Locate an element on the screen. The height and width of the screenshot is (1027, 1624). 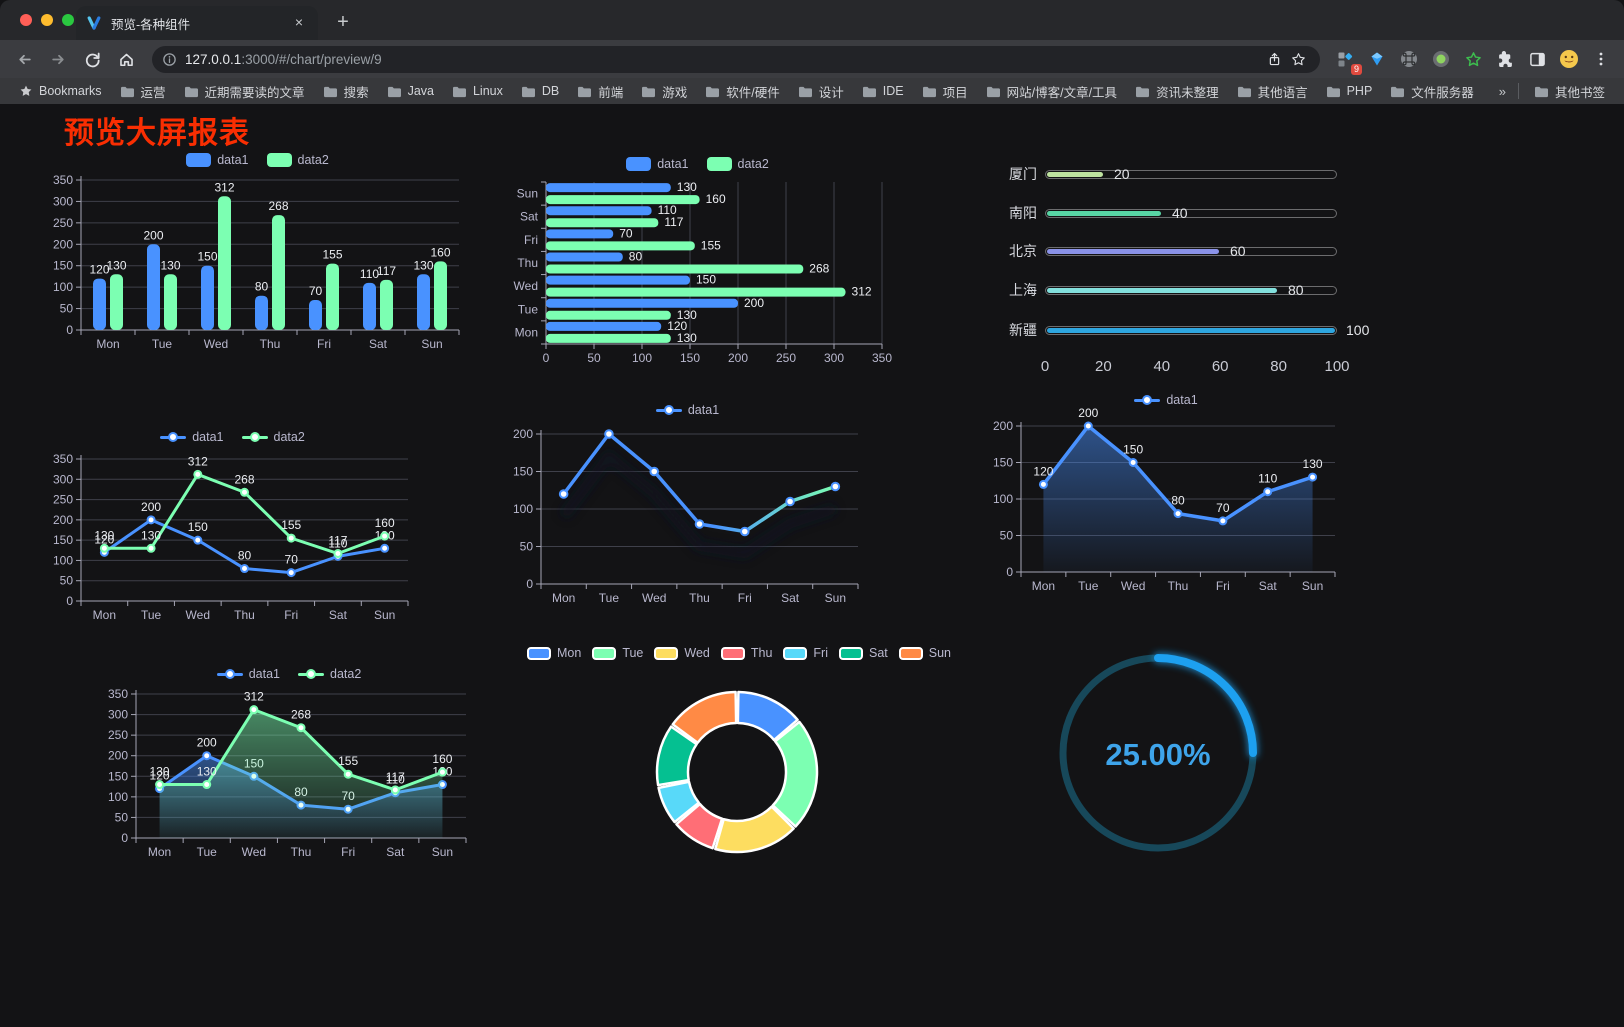
share-icon is located at coordinates (1274, 59).